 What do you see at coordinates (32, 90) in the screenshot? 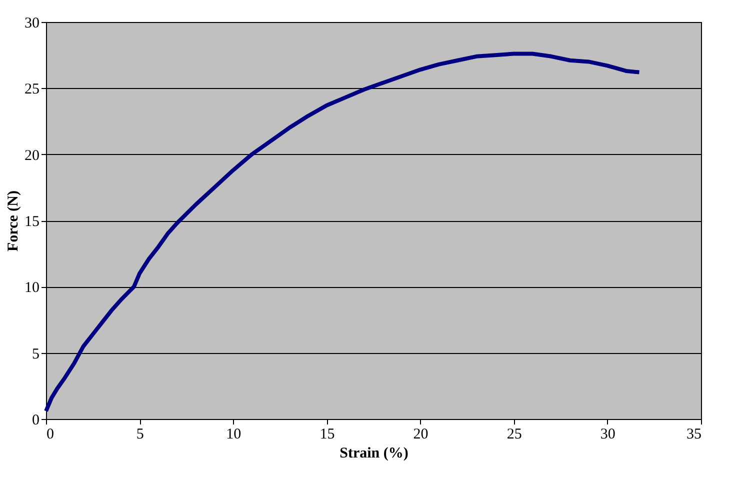
I see `y-tick-label: 25` at bounding box center [32, 90].